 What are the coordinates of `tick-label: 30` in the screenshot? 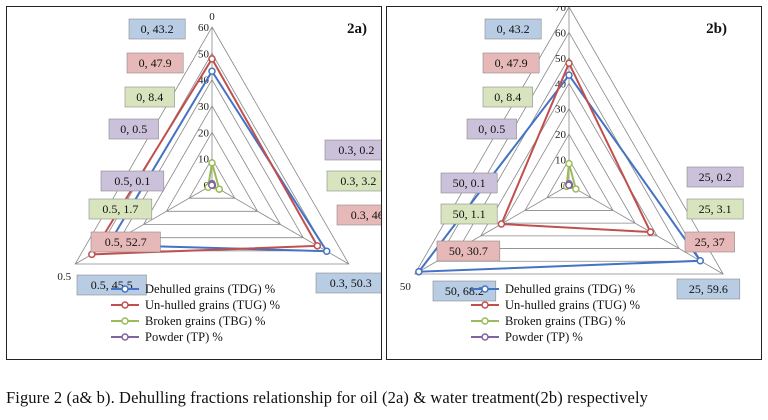 It's located at (204, 107).